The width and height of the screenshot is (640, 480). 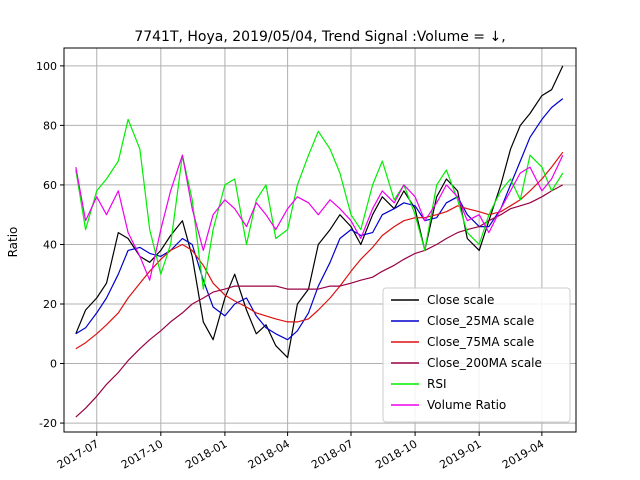 What do you see at coordinates (269, 454) in the screenshot?
I see `x-tick-label: 2018-04` at bounding box center [269, 454].